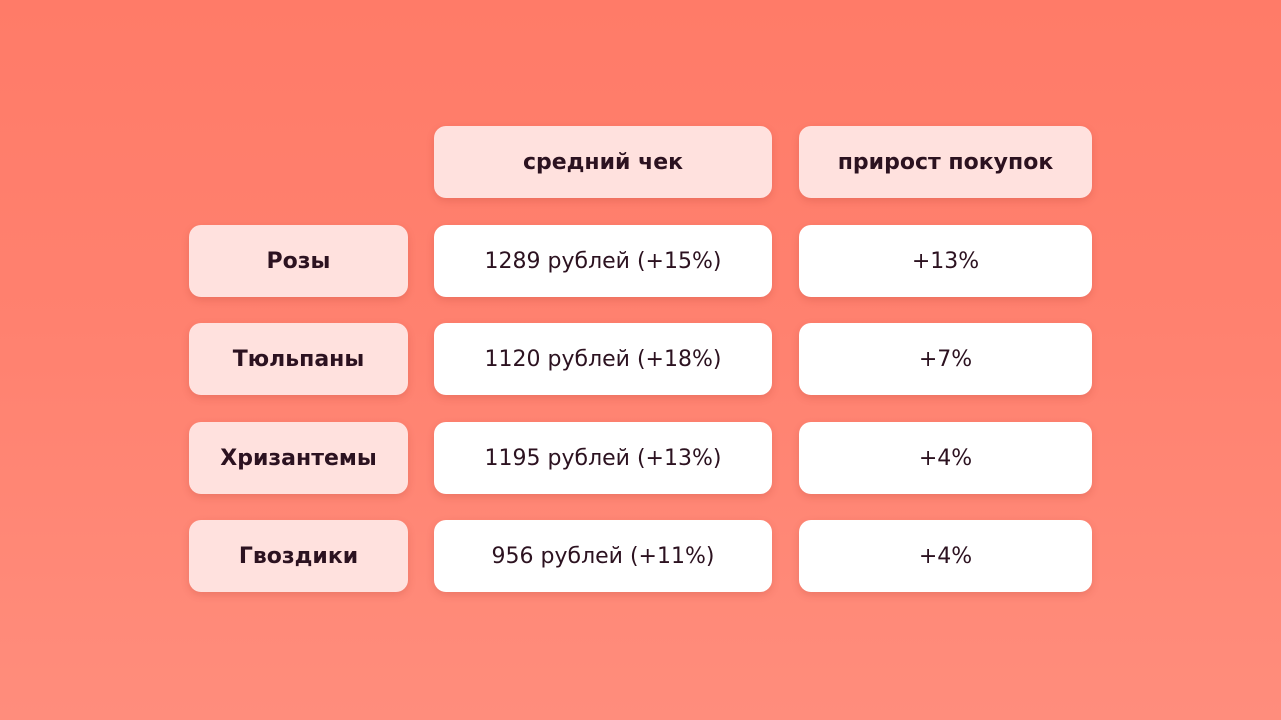 Image resolution: width=1281 pixels, height=720 pixels. I want to click on column-header-purchase-growth: прирост покупок, so click(945, 162).